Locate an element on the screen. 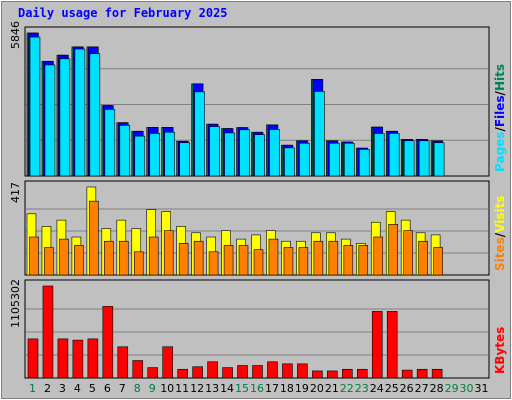 This screenshot has height=400, width=512. day-label-14: 14 is located at coordinates (227, 388).